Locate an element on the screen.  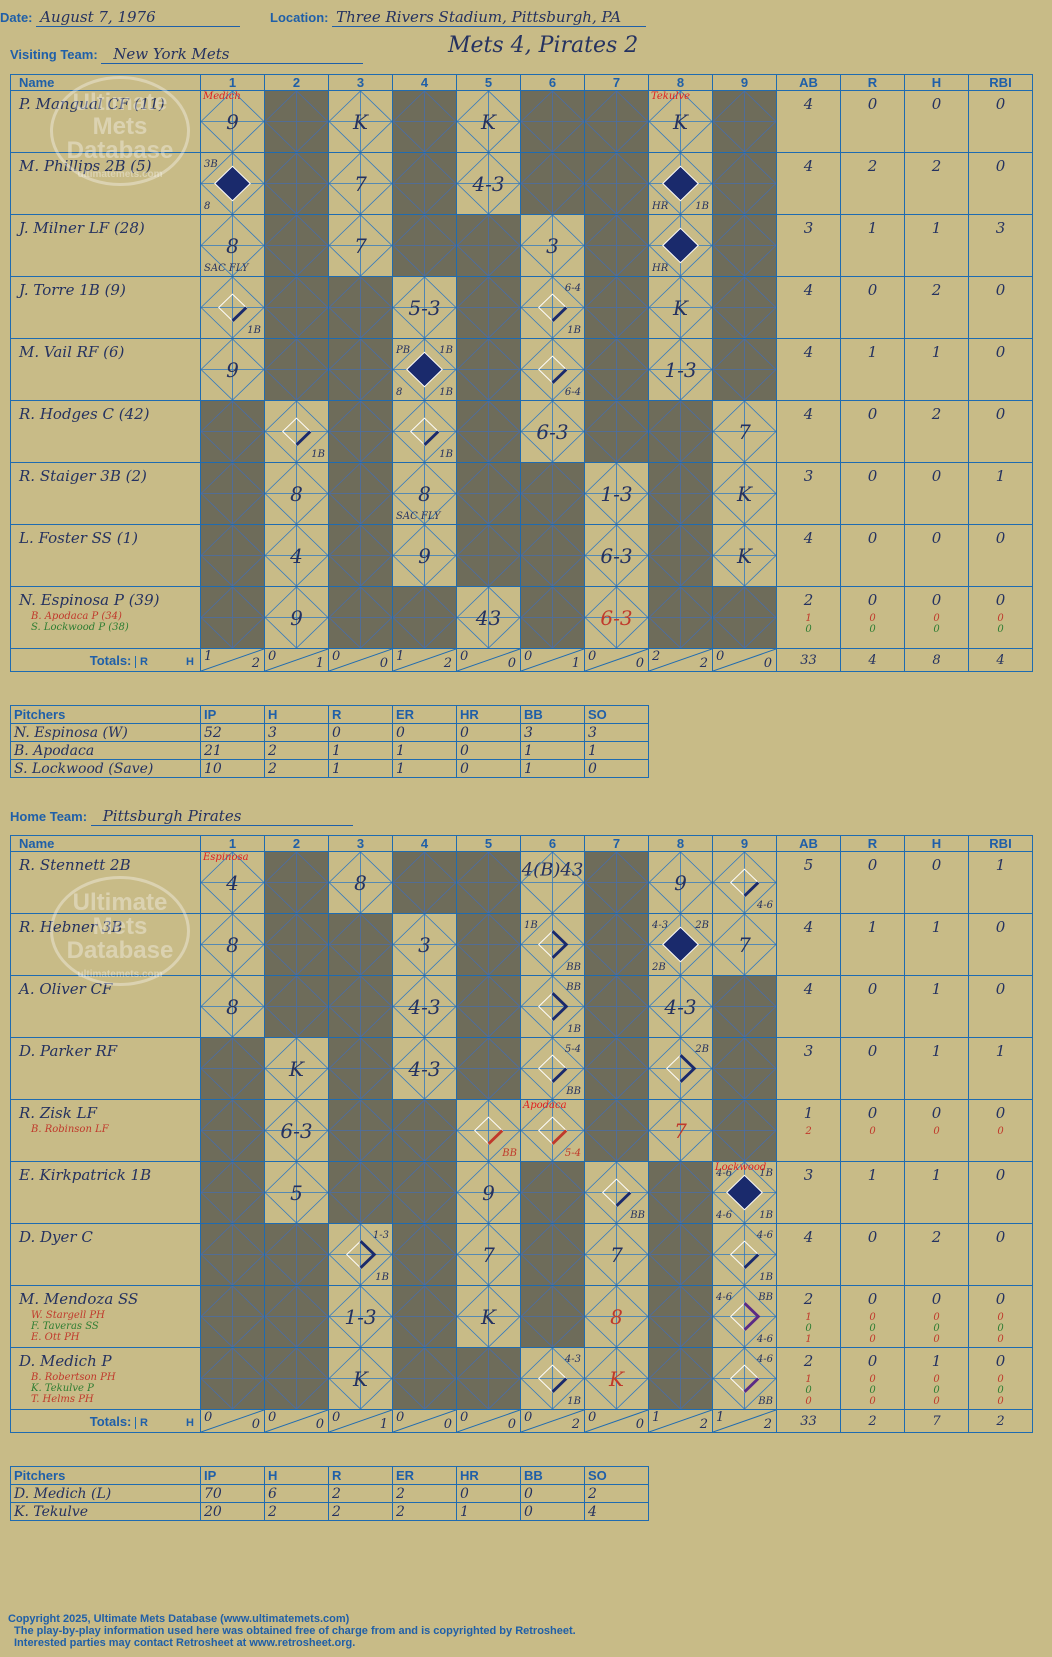
substitute-stats: 0 is located at coordinates (872, 1131).